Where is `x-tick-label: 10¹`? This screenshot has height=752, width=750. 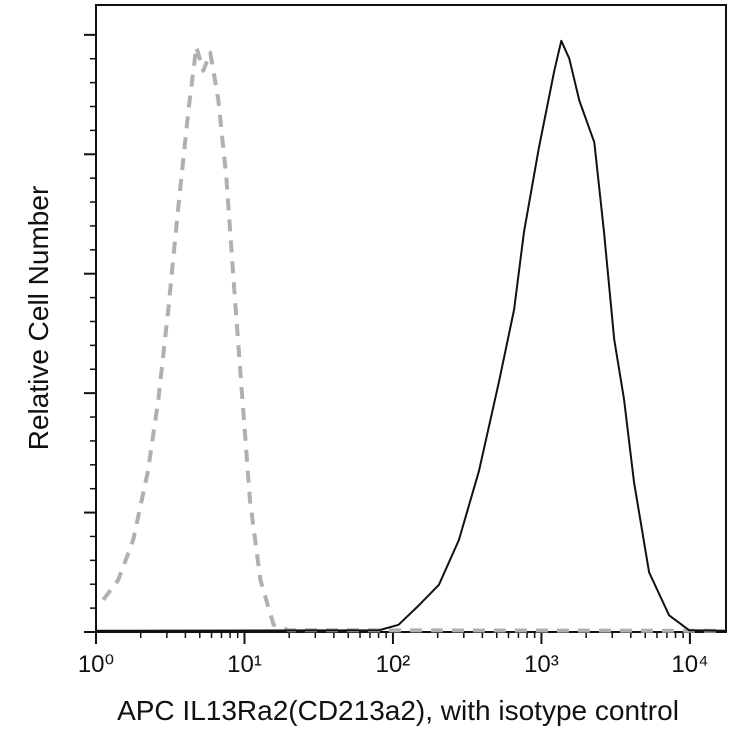 x-tick-label: 10¹ is located at coordinates (244, 664).